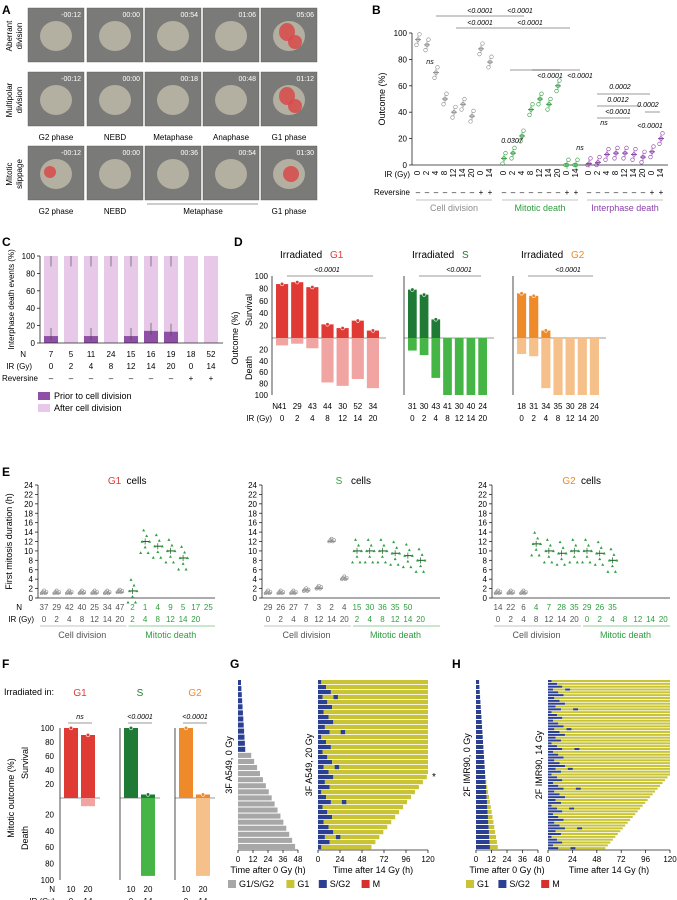 The width and height of the screenshot is (677, 900). Describe the element at coordinates (111, 354) in the screenshot. I see `n-label: 24` at that location.